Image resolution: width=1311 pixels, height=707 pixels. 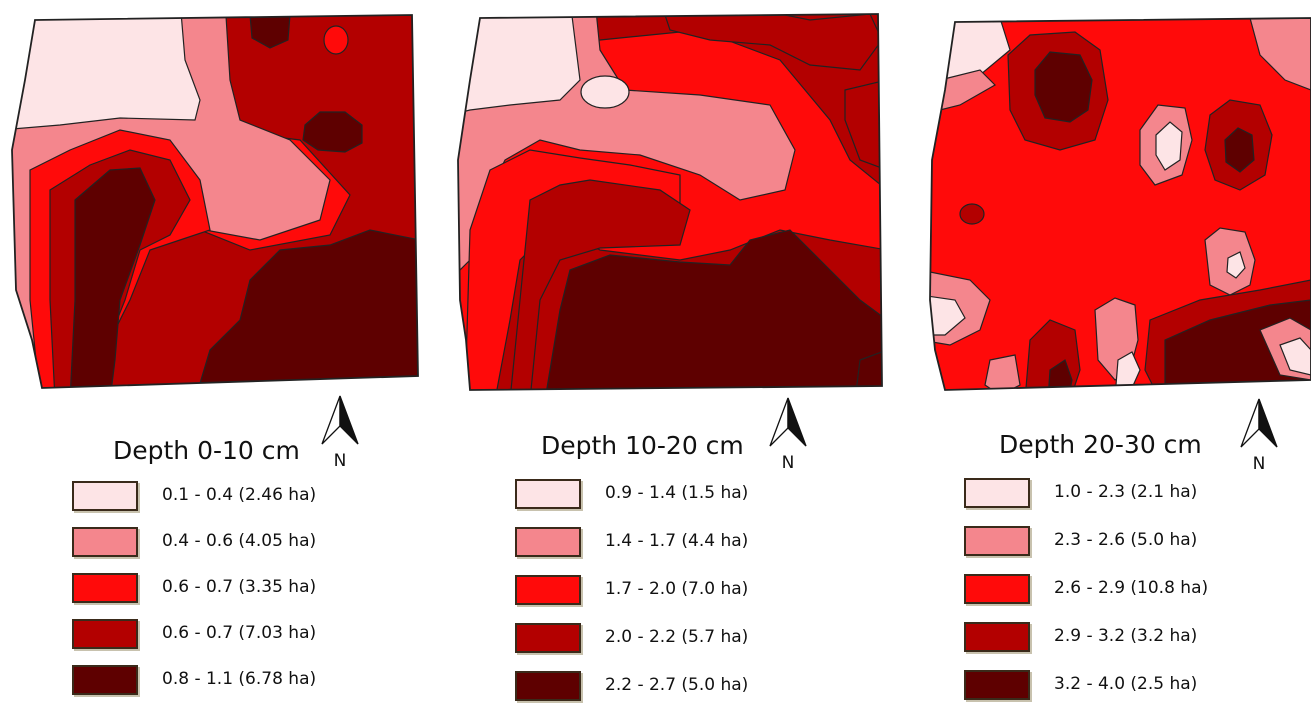 What do you see at coordinates (677, 493) in the screenshot?
I see `legend-label: 0.9 - 1.4 (1.5 ha)` at bounding box center [677, 493].